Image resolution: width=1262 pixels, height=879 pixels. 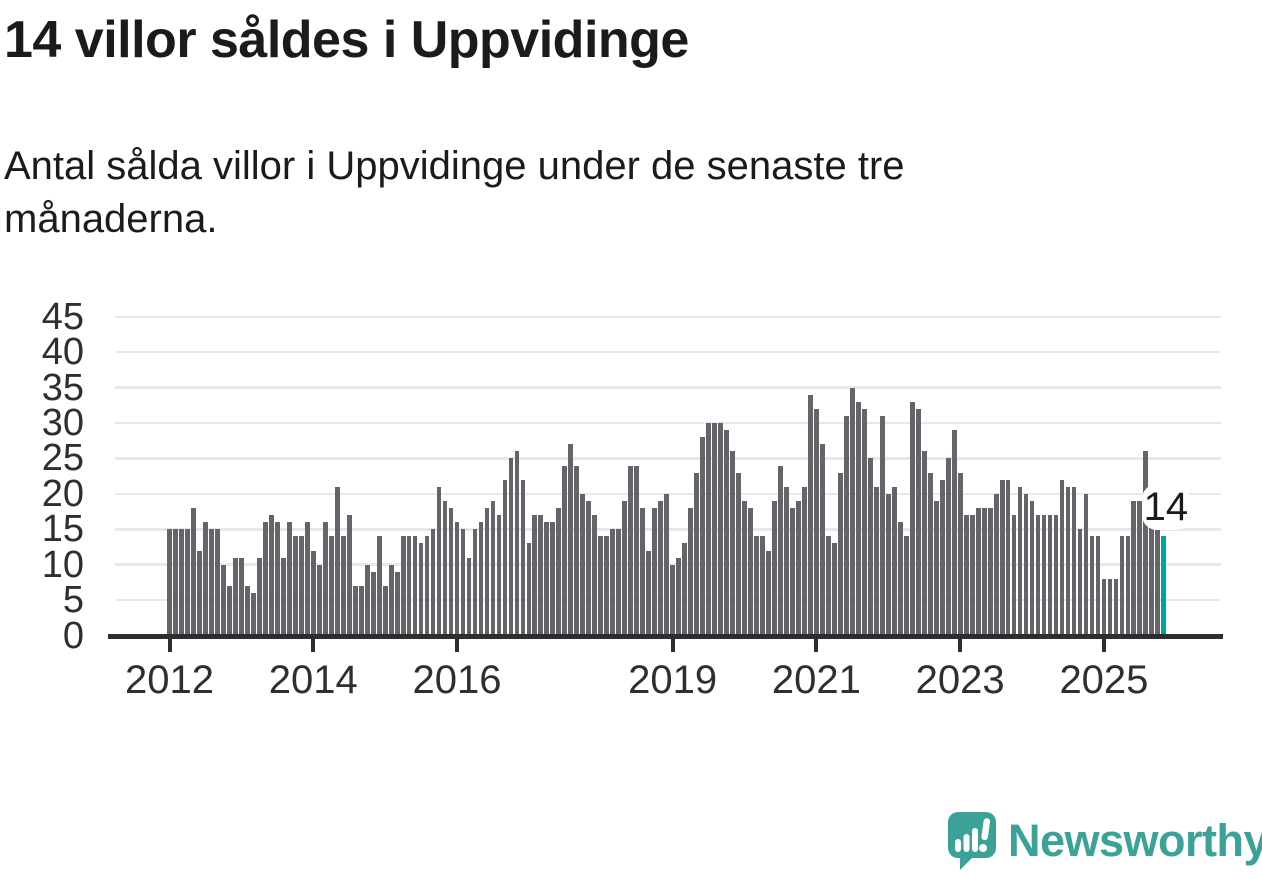 I want to click on x-tick-2016, so click(x=457, y=645).